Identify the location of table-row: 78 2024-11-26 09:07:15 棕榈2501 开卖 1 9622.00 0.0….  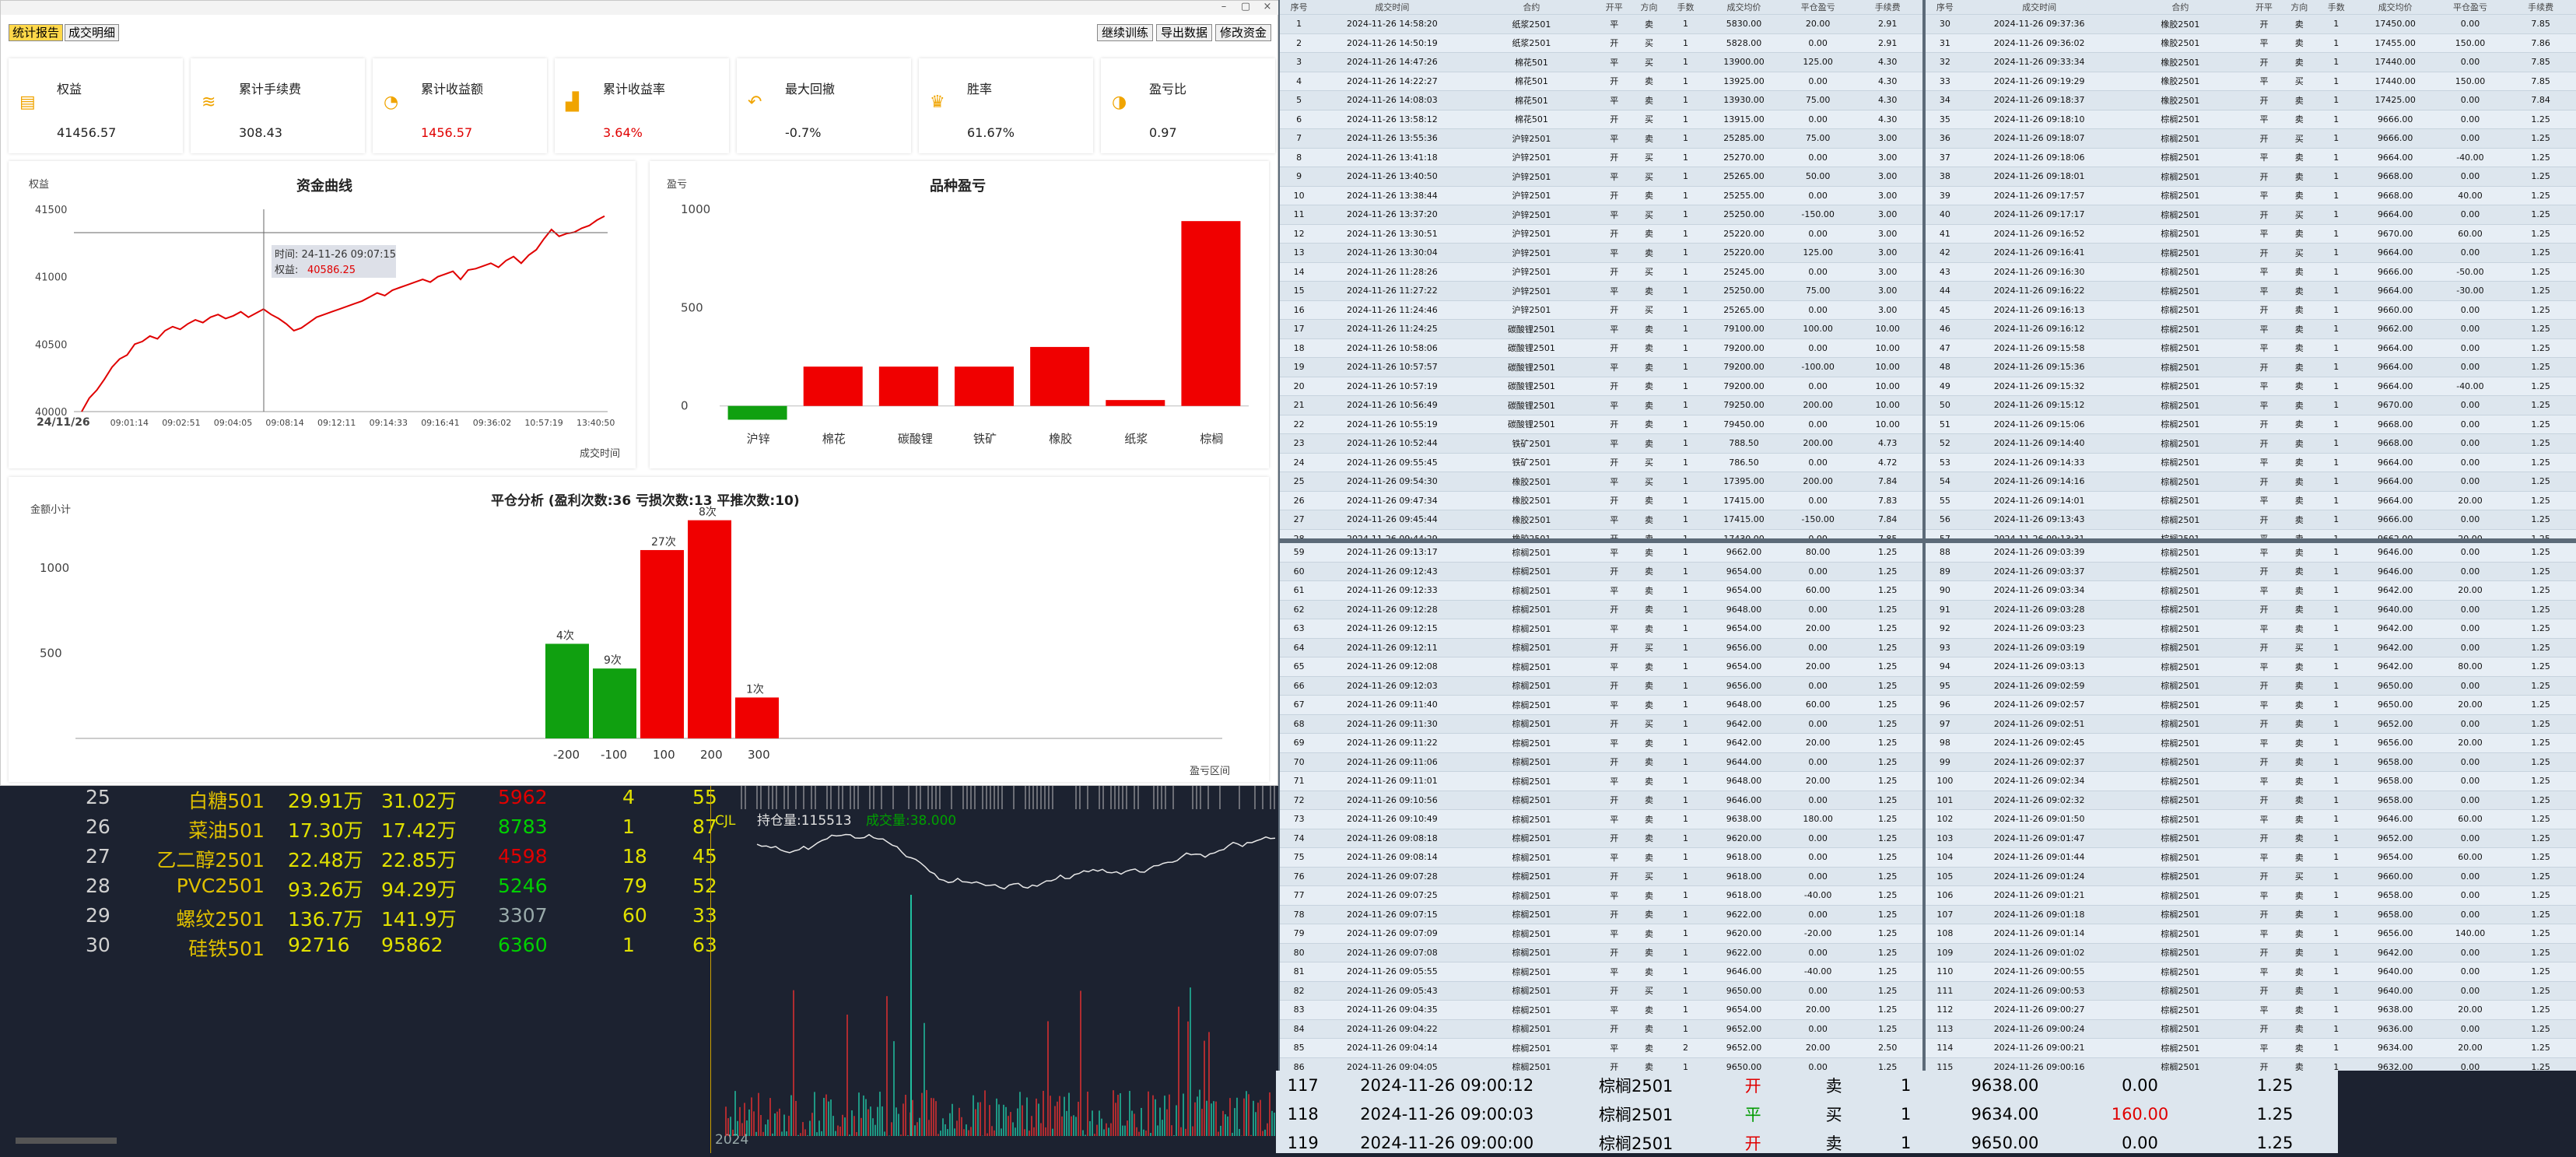
(1601, 914).